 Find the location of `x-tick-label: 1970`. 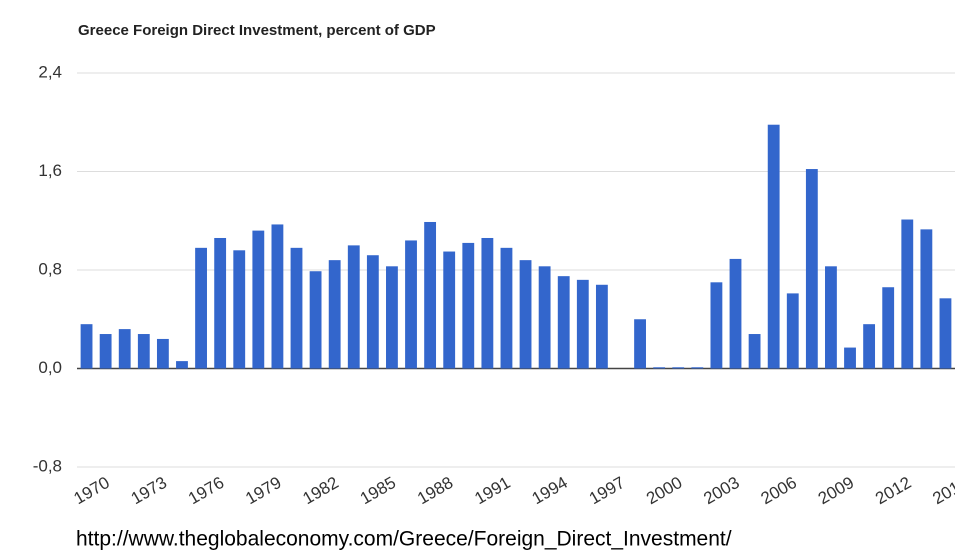

x-tick-label: 1970 is located at coordinates (92, 490).